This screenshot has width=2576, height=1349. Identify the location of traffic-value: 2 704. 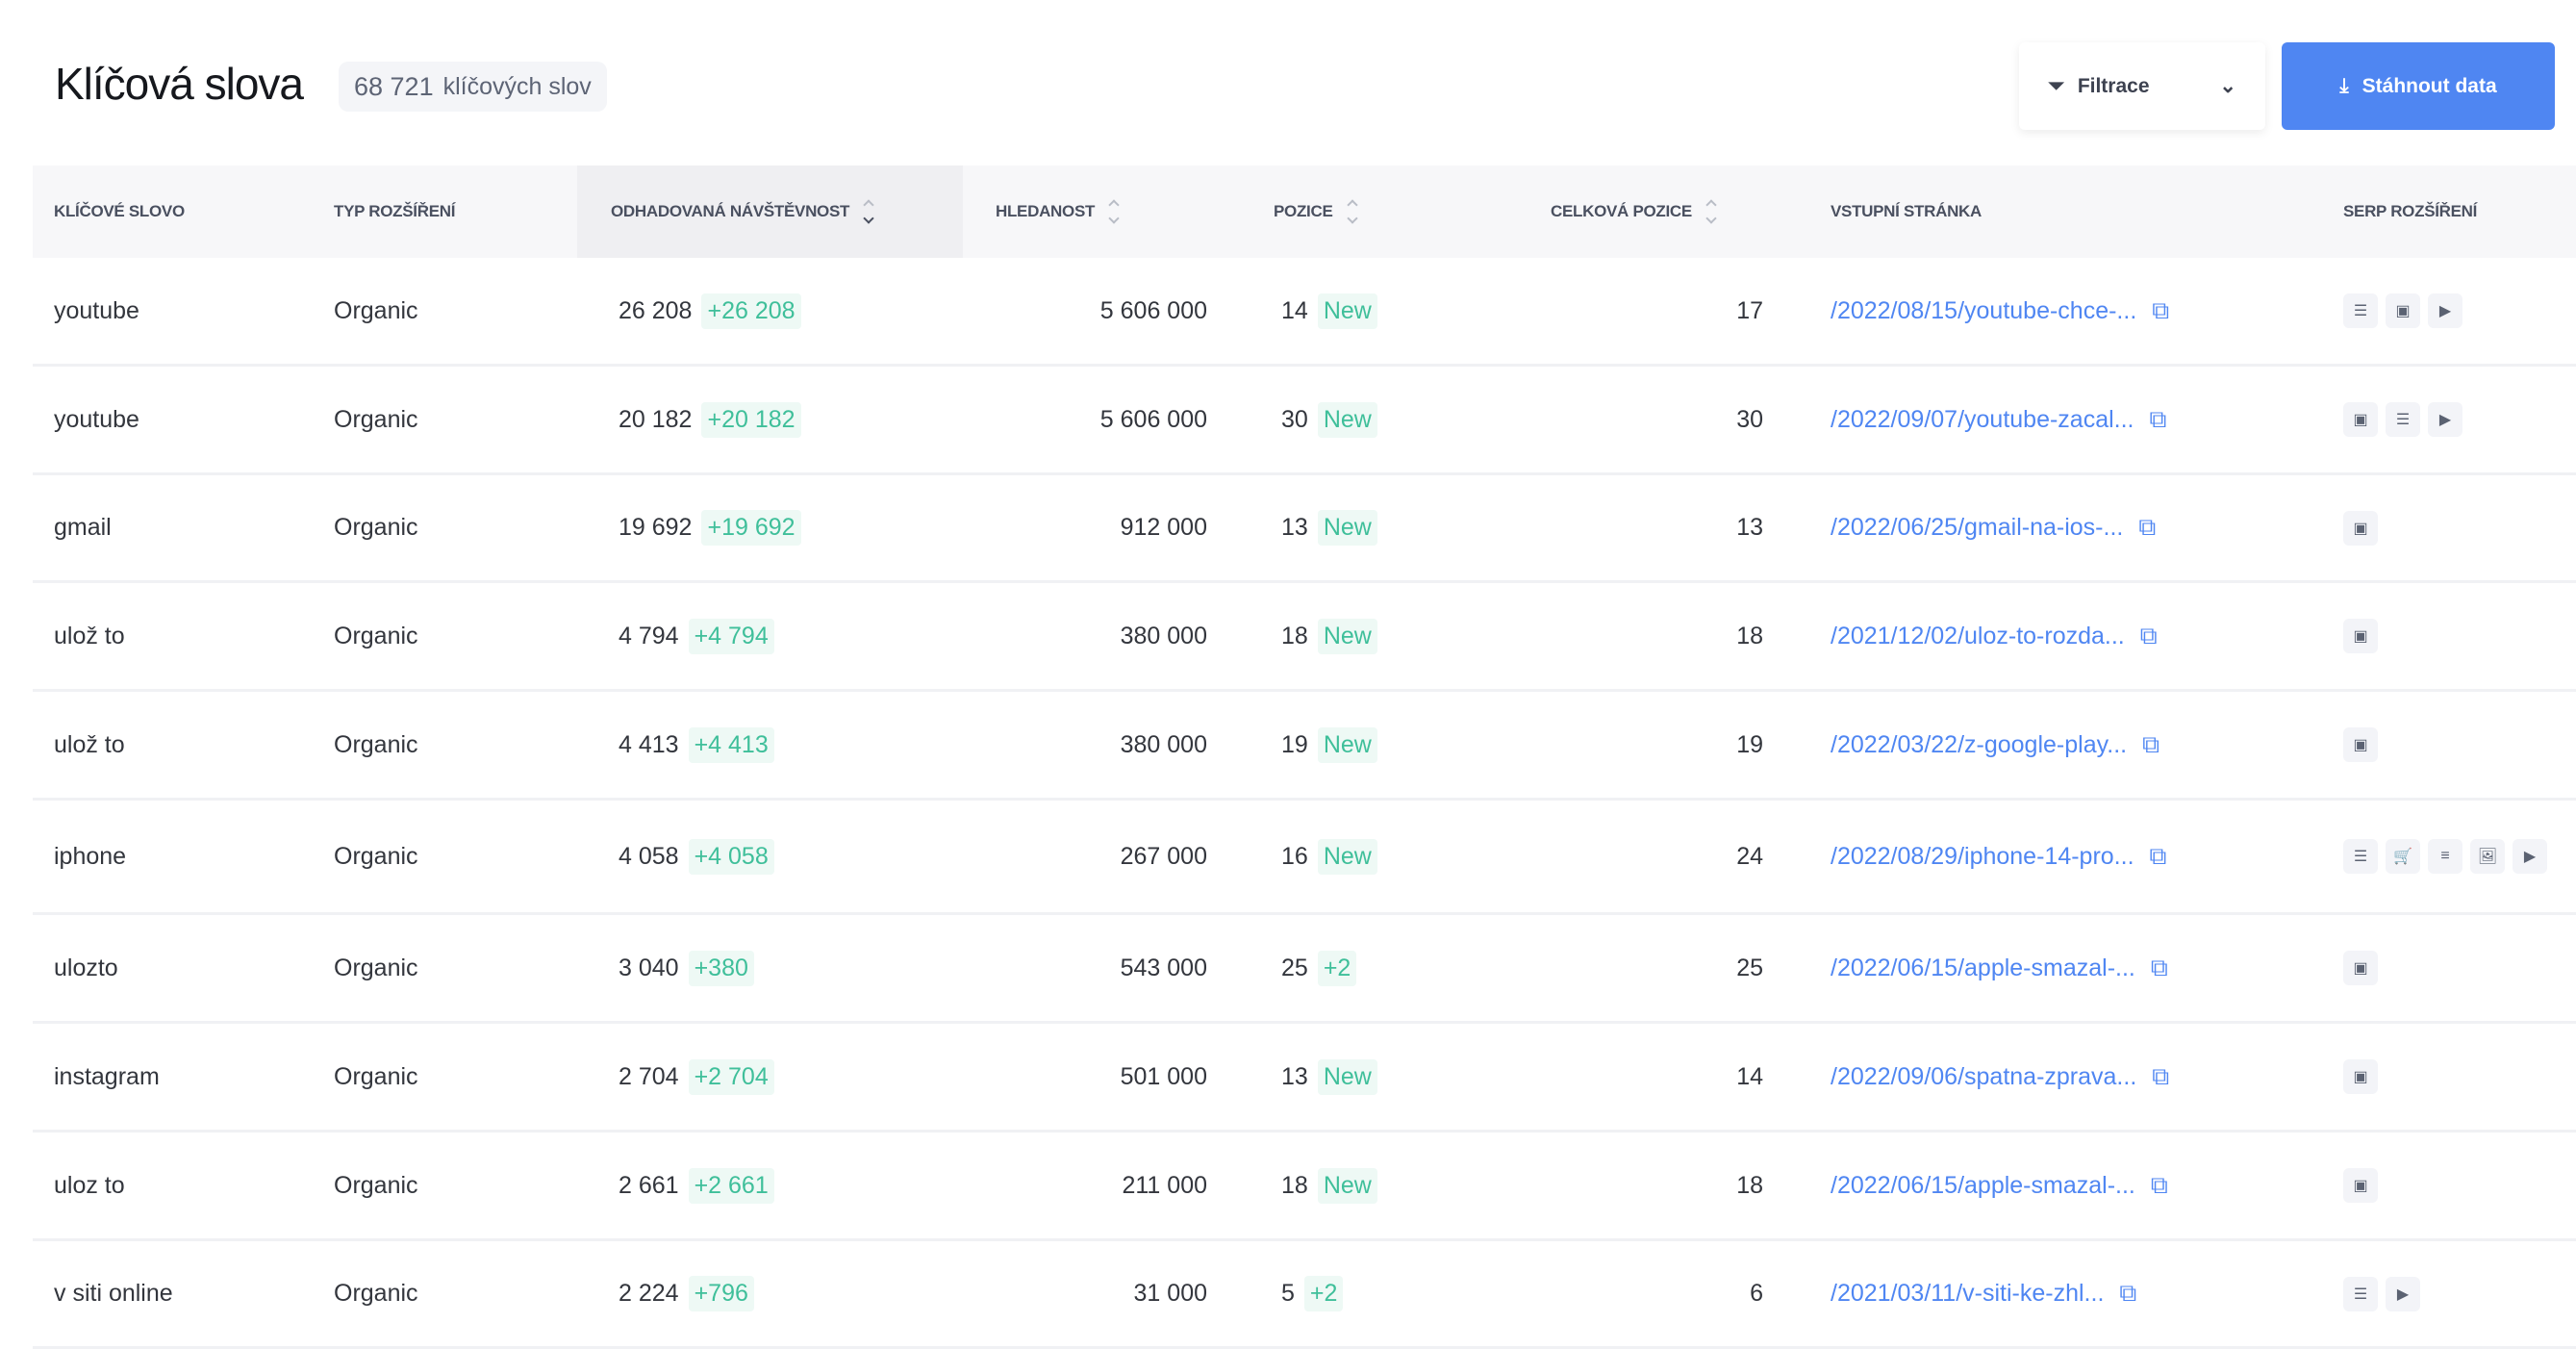
(649, 1076).